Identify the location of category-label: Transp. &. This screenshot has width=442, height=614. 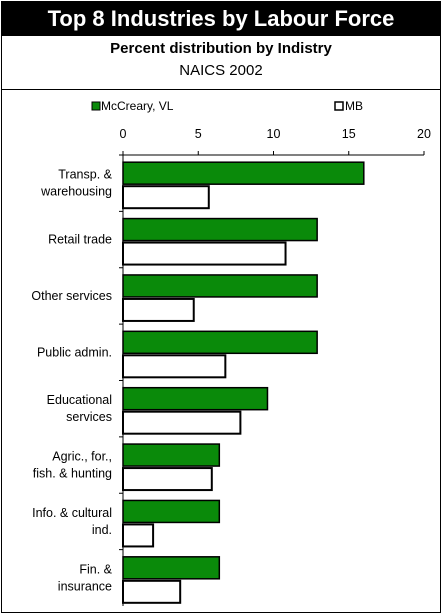
(85, 175).